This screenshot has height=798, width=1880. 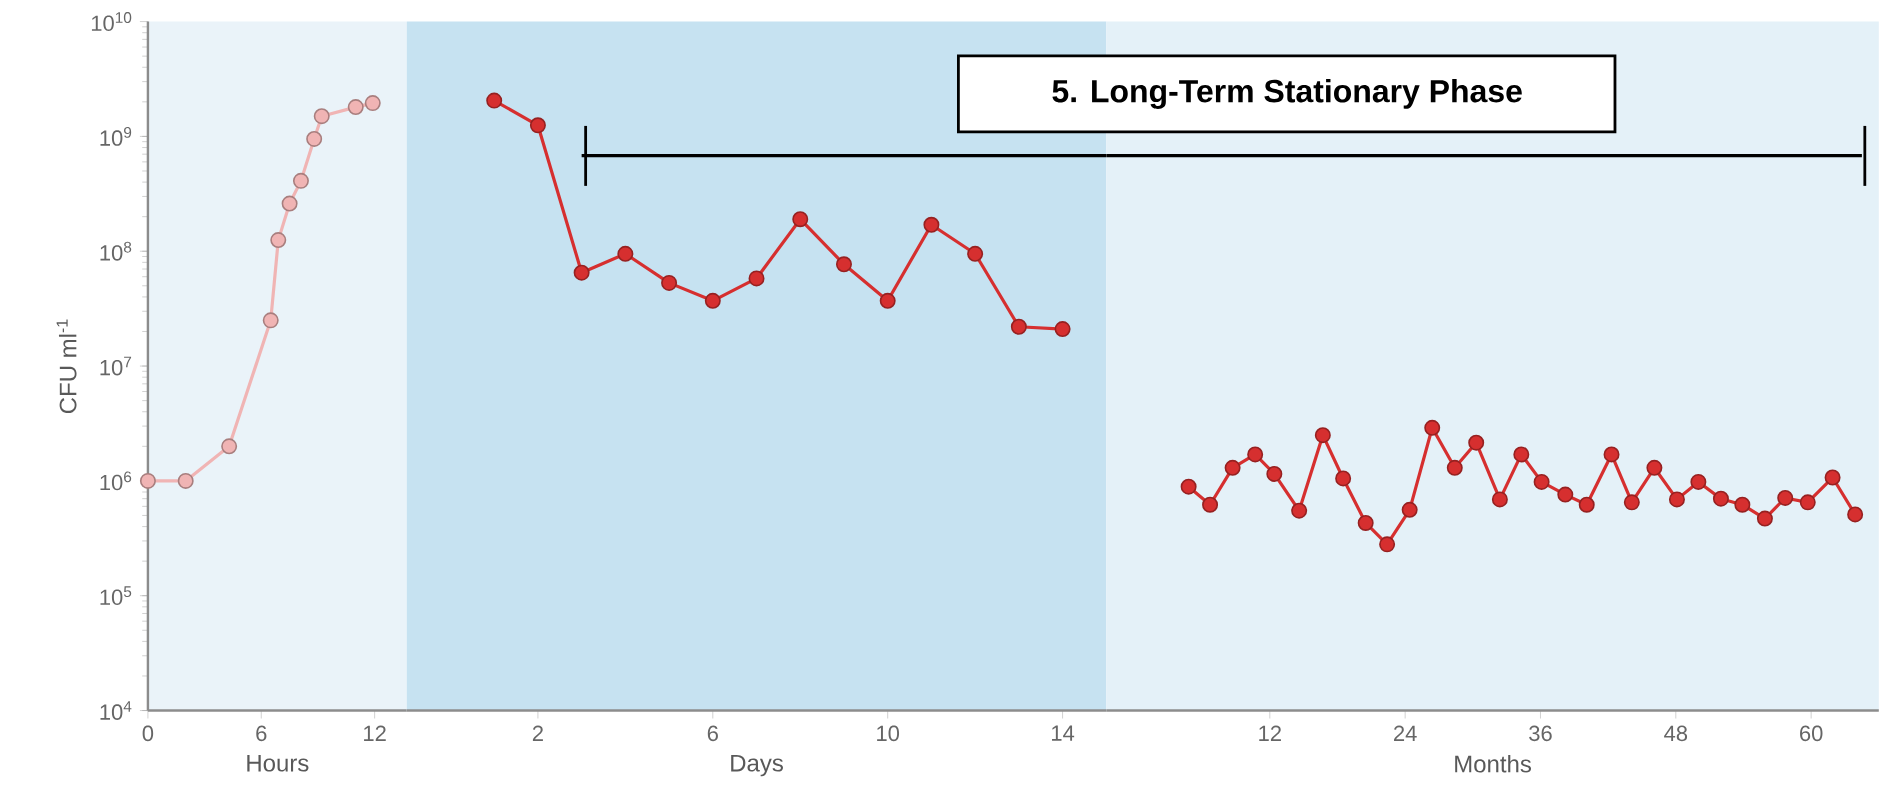 I want to click on x-tick-label: 10, so click(x=888, y=733).